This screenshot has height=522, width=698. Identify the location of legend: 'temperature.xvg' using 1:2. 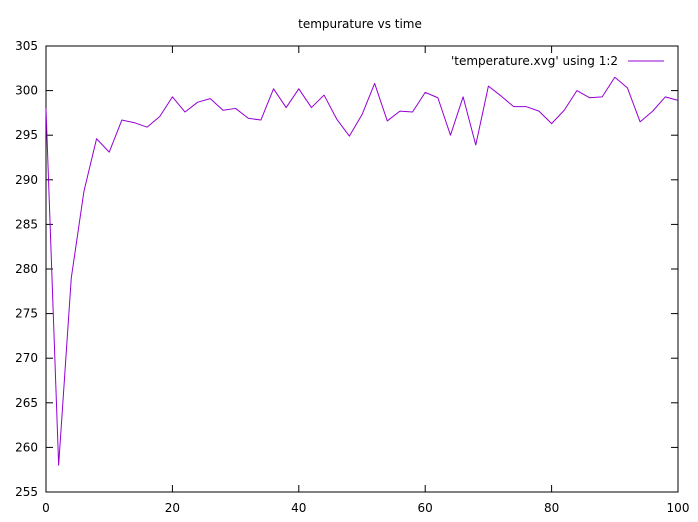
(557, 61).